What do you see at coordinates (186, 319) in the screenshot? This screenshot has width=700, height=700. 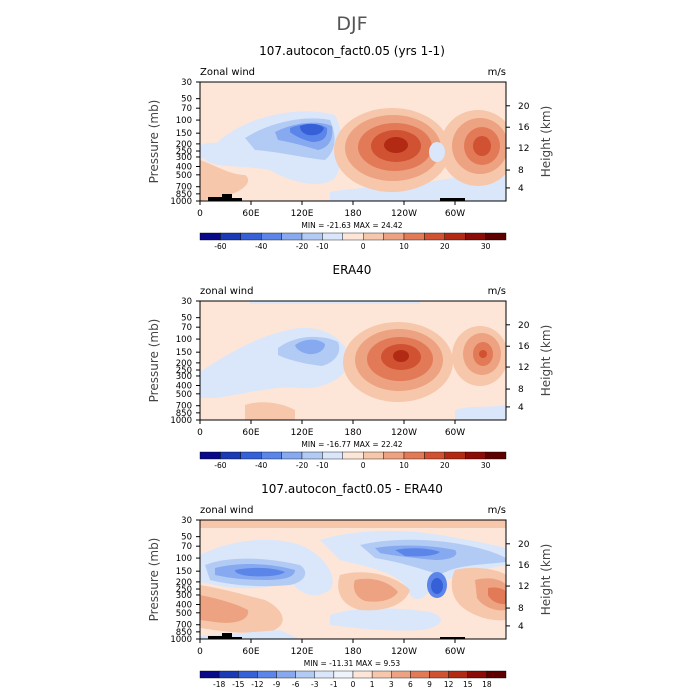 I see `panel-2-ytick-label: 50` at bounding box center [186, 319].